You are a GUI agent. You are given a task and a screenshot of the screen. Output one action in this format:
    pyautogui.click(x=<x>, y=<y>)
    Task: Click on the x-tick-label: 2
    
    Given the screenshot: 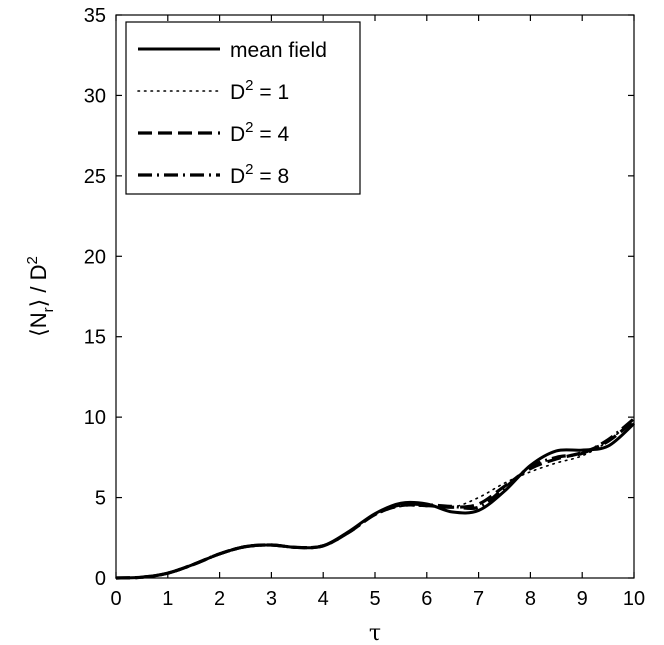 What is the action you would take?
    pyautogui.click(x=219, y=599)
    